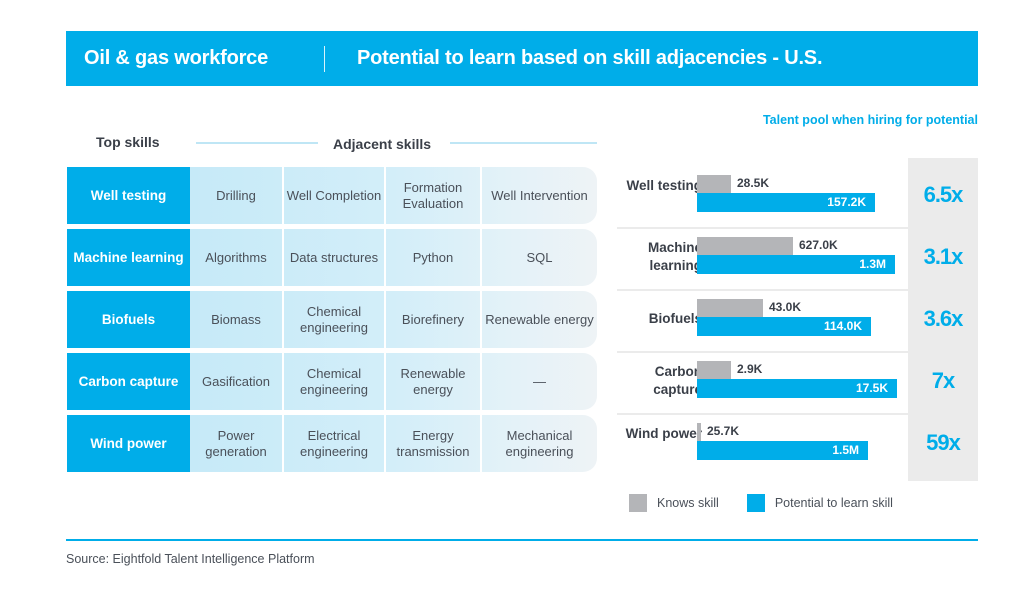  I want to click on adjacent-skill-cell: Electrical engineering, so click(333, 443).